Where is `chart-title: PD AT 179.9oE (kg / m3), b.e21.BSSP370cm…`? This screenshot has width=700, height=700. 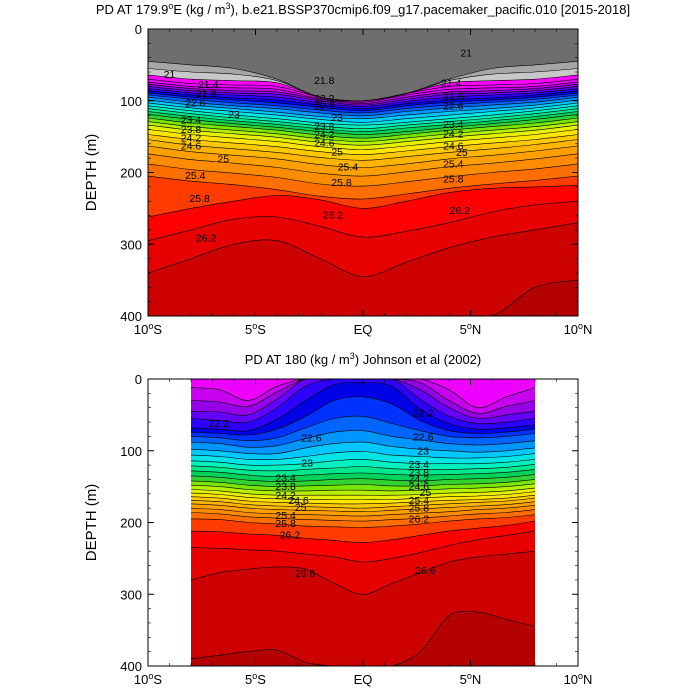 chart-title: PD AT 179.9oE (kg / m3), b.e21.BSSP370cm… is located at coordinates (363, 9).